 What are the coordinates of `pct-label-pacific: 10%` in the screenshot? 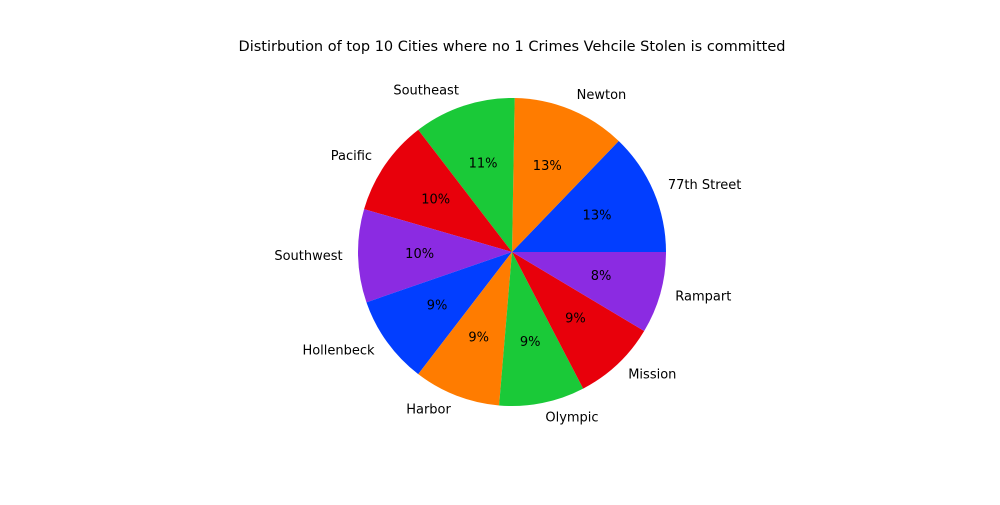 It's located at (435, 199).